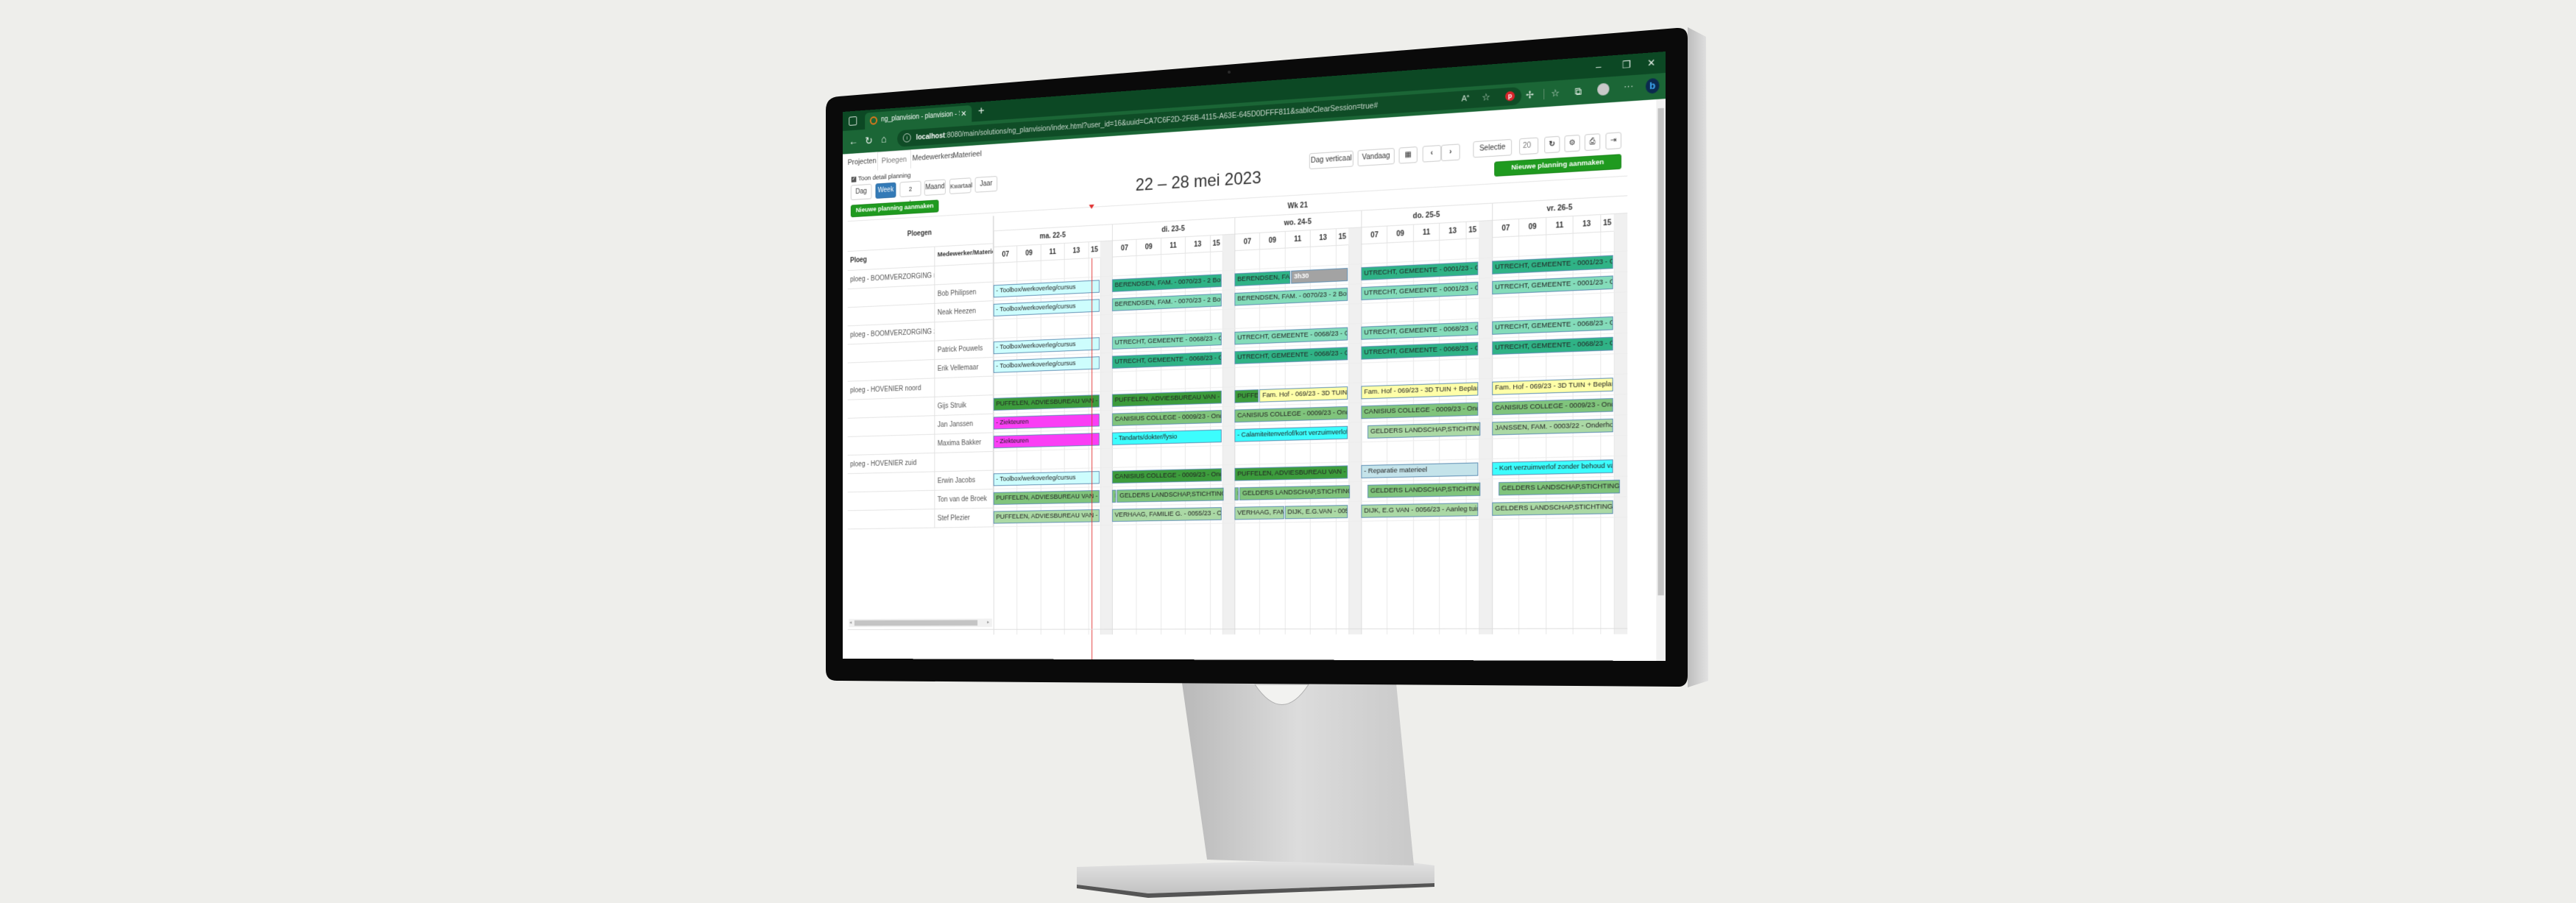  I want to click on planning-bar: DIJK, E.G.VAN - 0056/23, so click(1316, 512).